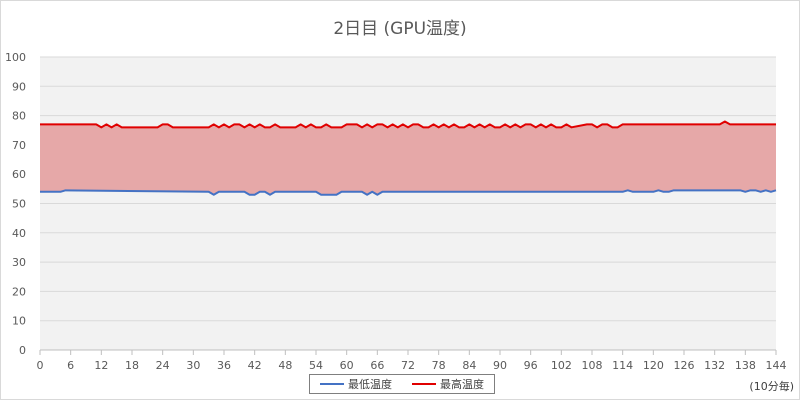  What do you see at coordinates (771, 386) in the screenshot?
I see `x-axis-unit-label: (10分毎)` at bounding box center [771, 386].